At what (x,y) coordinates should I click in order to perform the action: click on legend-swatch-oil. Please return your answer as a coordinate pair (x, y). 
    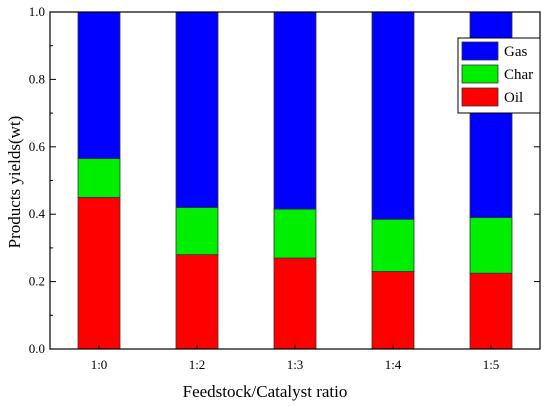
    Looking at the image, I should click on (480, 97).